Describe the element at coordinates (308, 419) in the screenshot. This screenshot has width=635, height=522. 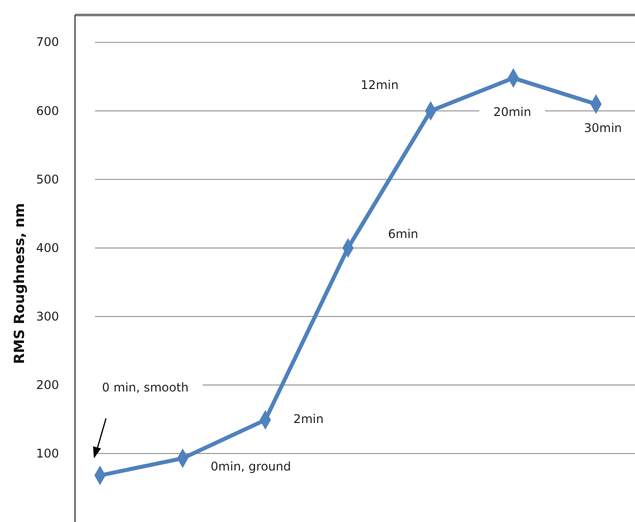
I see `annotation: 2min` at that location.